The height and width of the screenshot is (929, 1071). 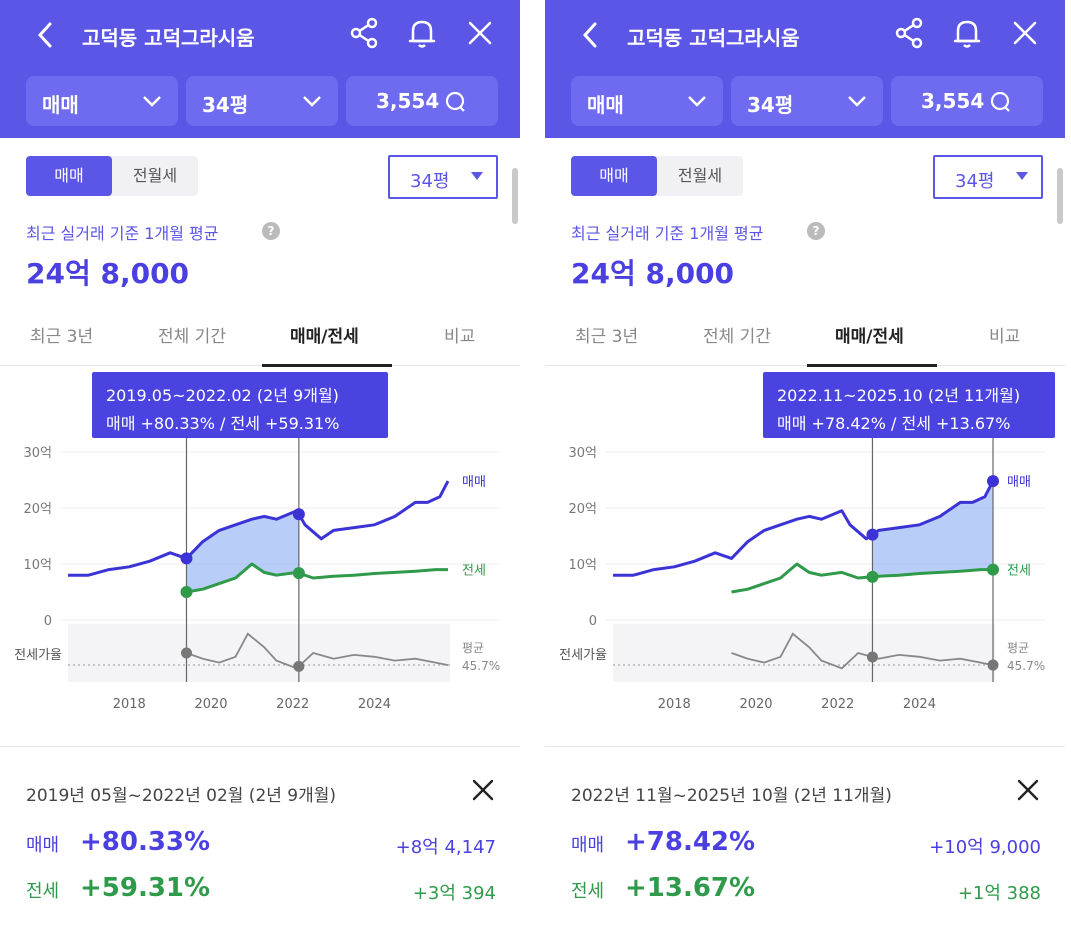 I want to click on tooltip-change: 매매 +80.33% / 전세 +59.31%, so click(x=223, y=423).